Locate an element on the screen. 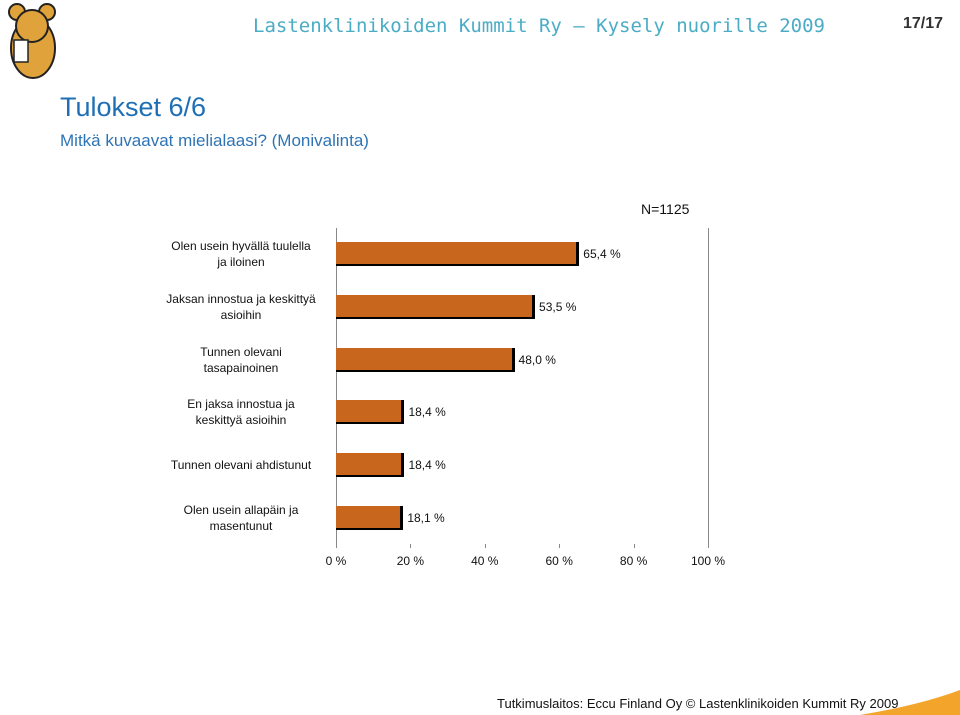 This screenshot has width=960, height=715. x-tick-label: 20 % is located at coordinates (410, 561).